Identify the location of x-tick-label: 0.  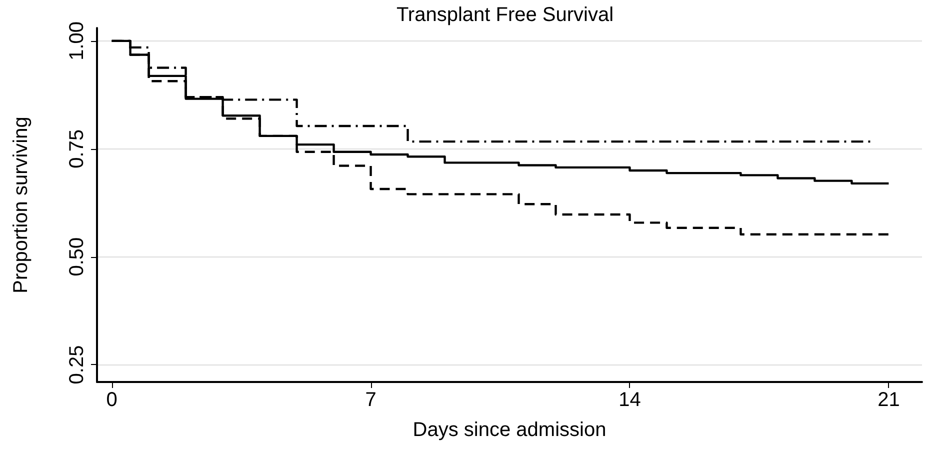
(112, 400).